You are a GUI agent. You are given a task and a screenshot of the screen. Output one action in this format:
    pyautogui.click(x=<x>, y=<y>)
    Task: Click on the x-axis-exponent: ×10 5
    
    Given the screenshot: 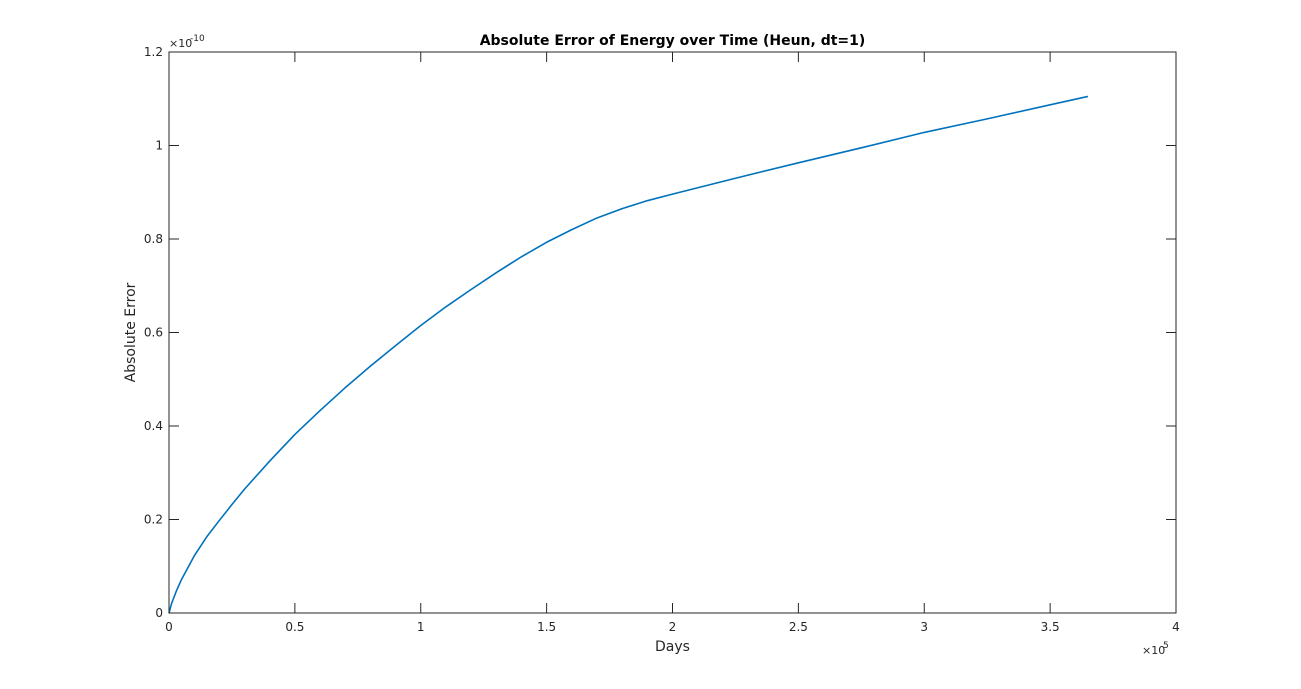 What is the action you would take?
    pyautogui.click(x=1155, y=649)
    